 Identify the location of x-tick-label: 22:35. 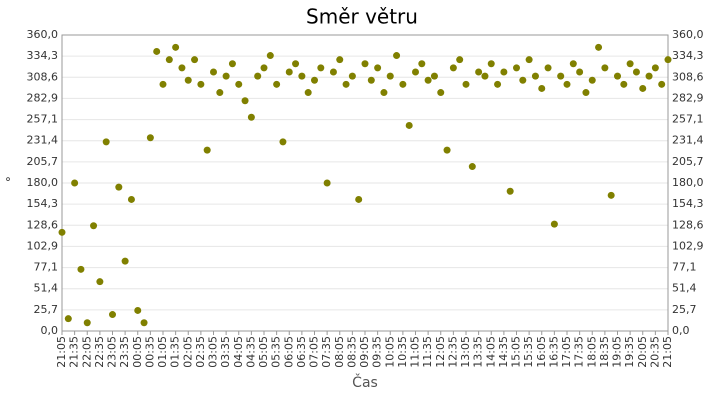
(99, 352).